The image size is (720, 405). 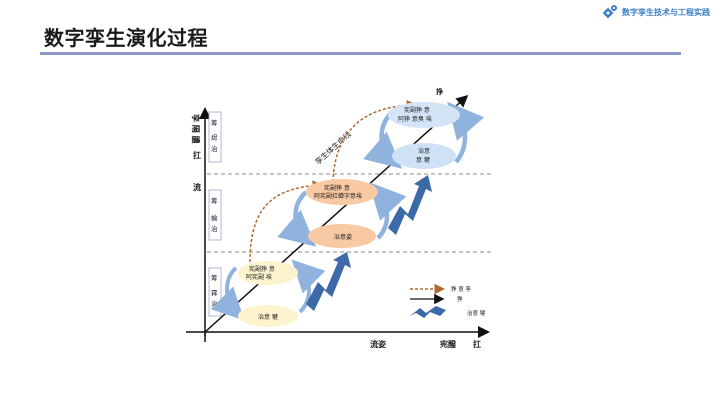 What do you see at coordinates (448, 300) in the screenshot?
I see `legend: 狰 意 孪 狰 治意 犍` at bounding box center [448, 300].